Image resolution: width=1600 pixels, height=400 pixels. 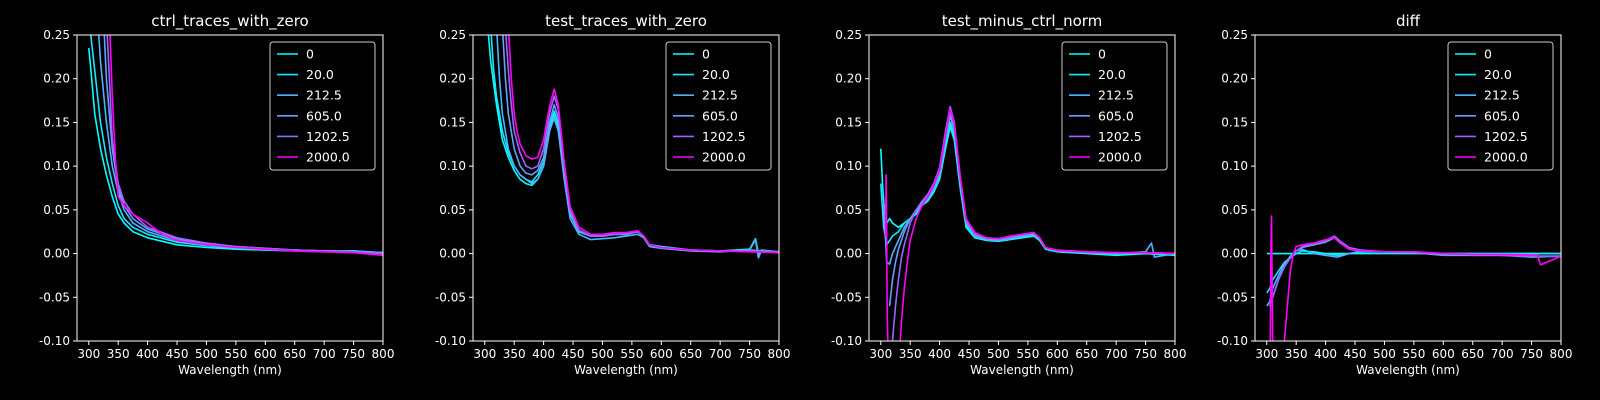 I want to click on series-line-1202.5, so click(x=1416, y=266).